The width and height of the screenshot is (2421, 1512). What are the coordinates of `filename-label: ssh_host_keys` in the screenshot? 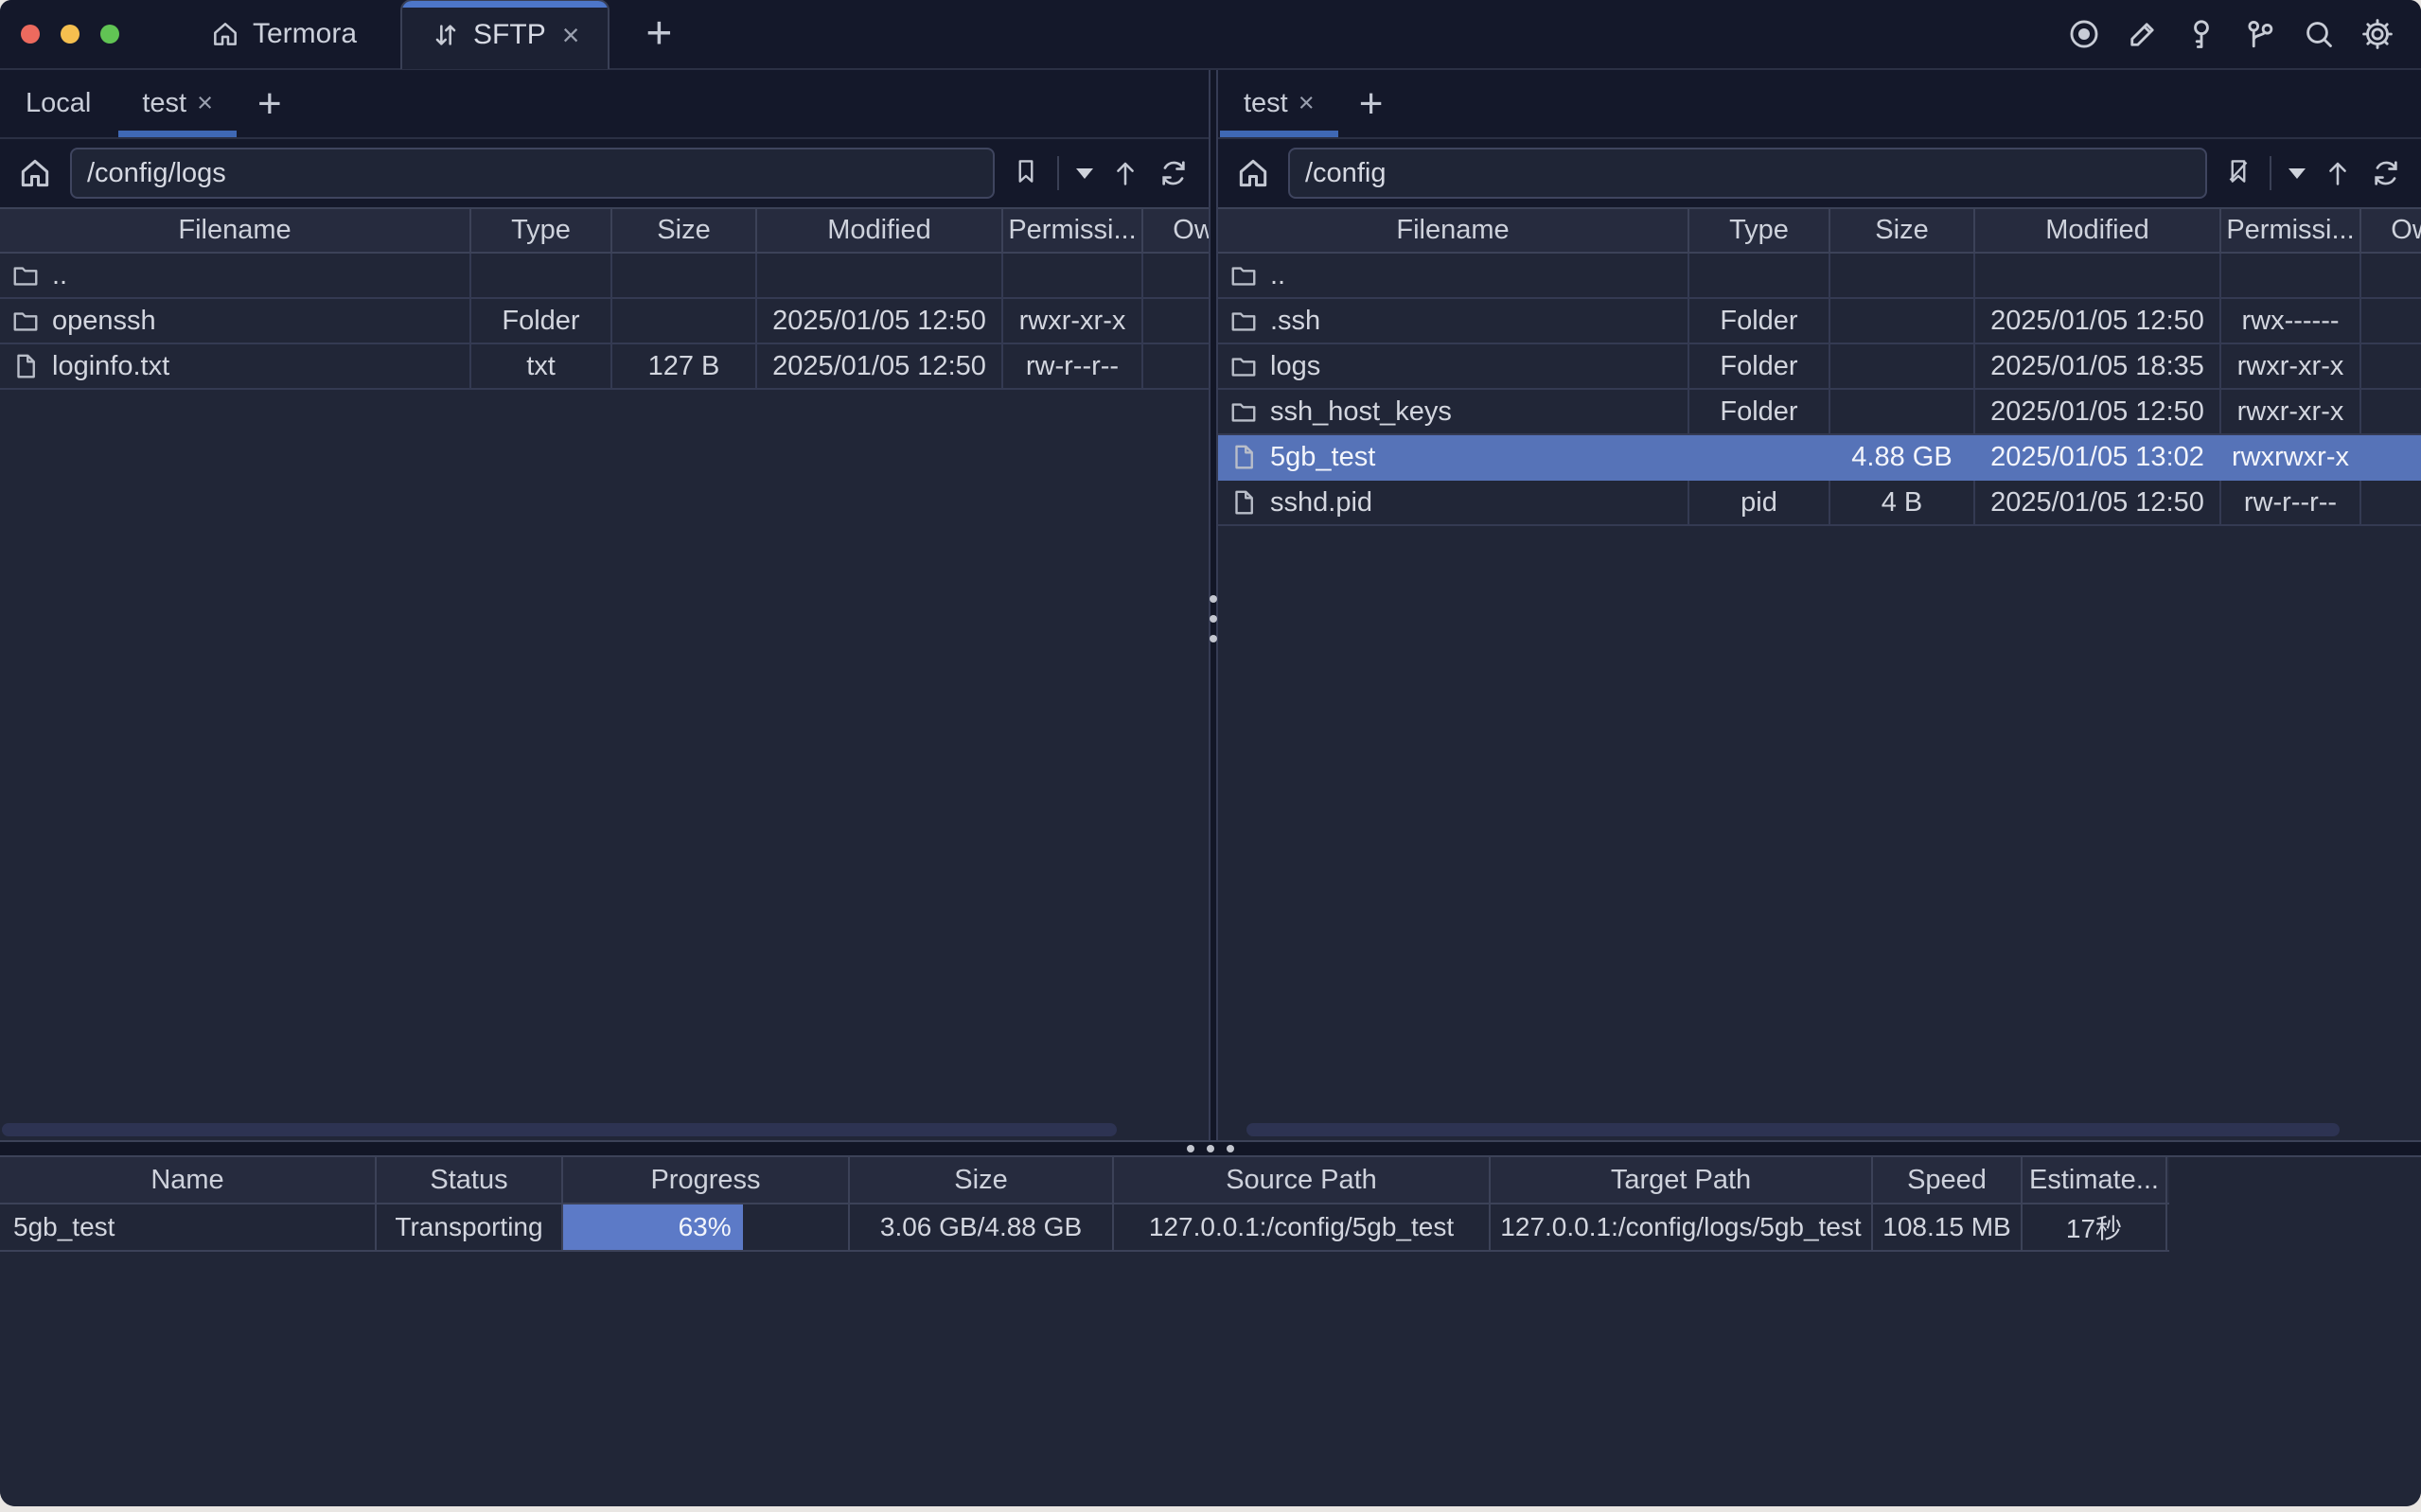 It's located at (1361, 411).